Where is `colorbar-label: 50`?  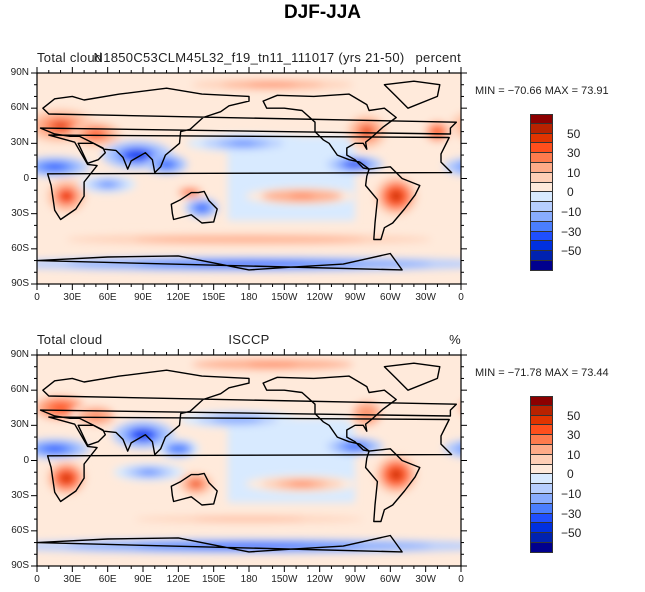
colorbar-label: 50 is located at coordinates (574, 415).